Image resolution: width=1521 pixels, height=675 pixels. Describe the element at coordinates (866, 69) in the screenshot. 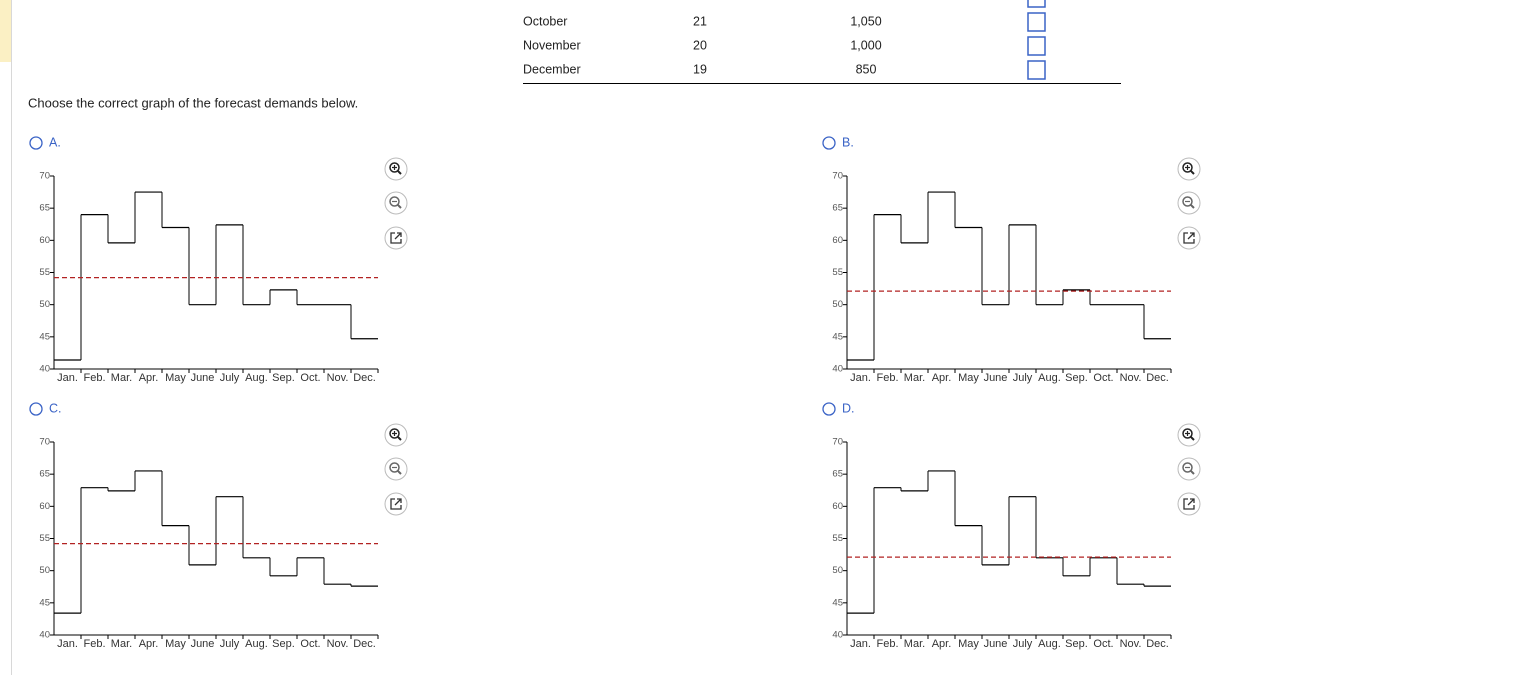

I see `value-cell: 850` at that location.